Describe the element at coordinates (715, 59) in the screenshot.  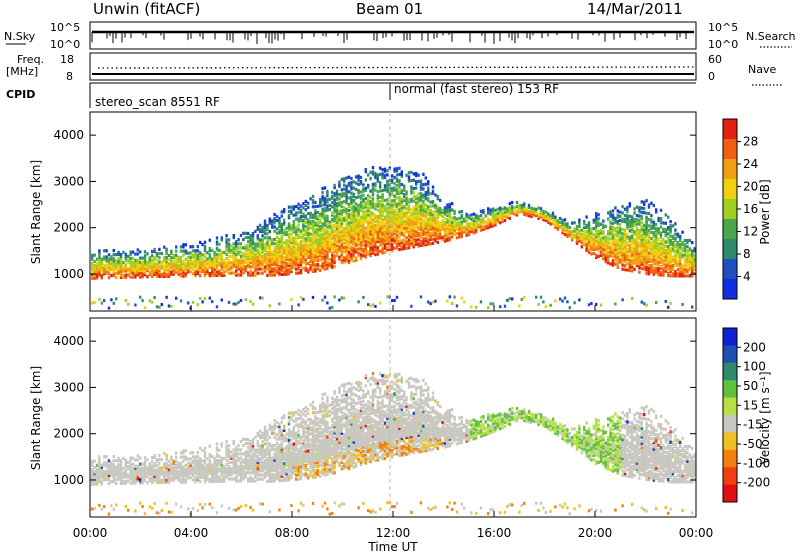
I see `nave-tick-top: 60` at that location.